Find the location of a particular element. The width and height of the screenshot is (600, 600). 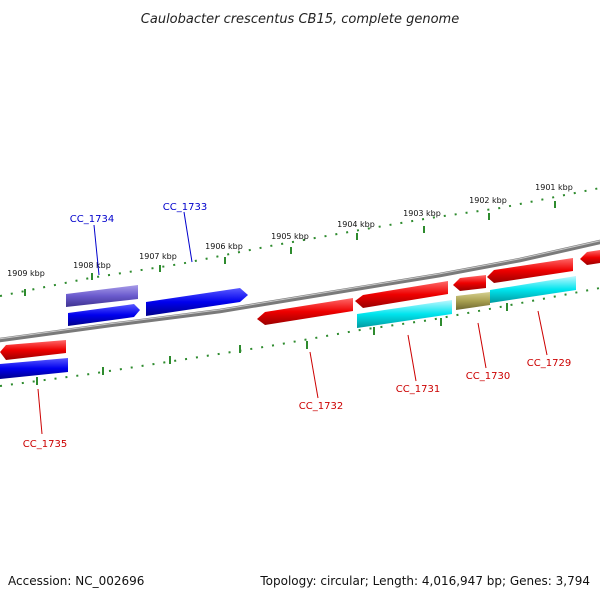

gene-cc-1729-cds is located at coordinates (530, 270).